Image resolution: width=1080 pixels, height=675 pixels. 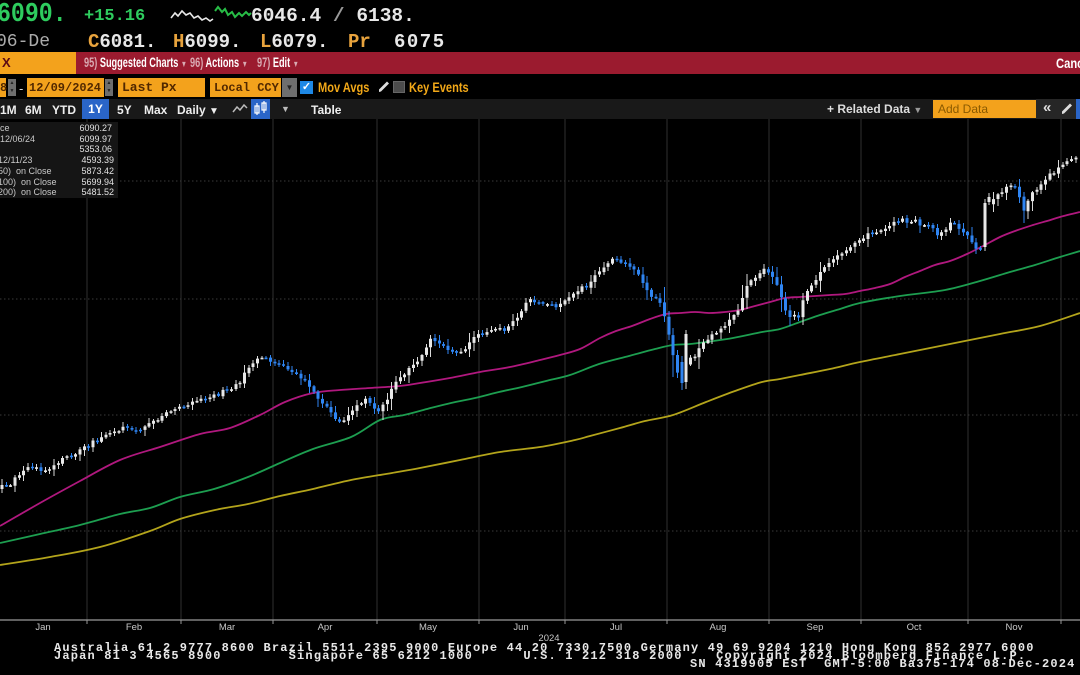 What do you see at coordinates (1014, 627) in the screenshot?
I see `svg-text: Nov` at bounding box center [1014, 627].